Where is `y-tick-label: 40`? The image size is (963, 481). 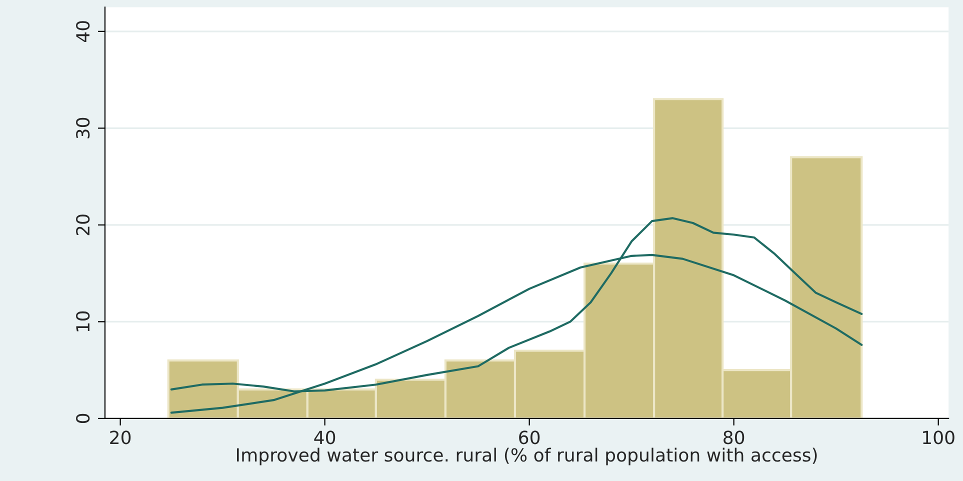
y-tick-label: 40 is located at coordinates (83, 31).